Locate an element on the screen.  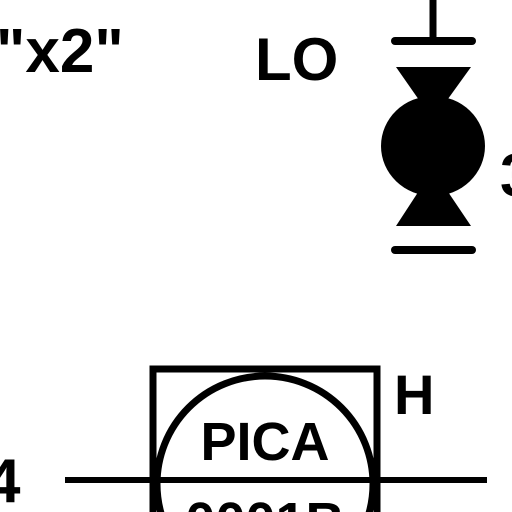
instrument-function: PICA is located at coordinates (264, 442).